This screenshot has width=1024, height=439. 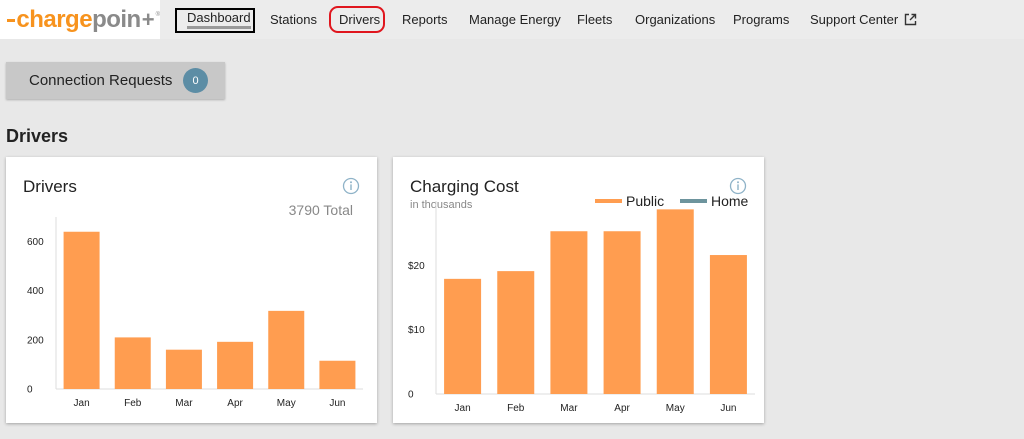 I want to click on logo-text-point: poin, so click(x=116, y=19).